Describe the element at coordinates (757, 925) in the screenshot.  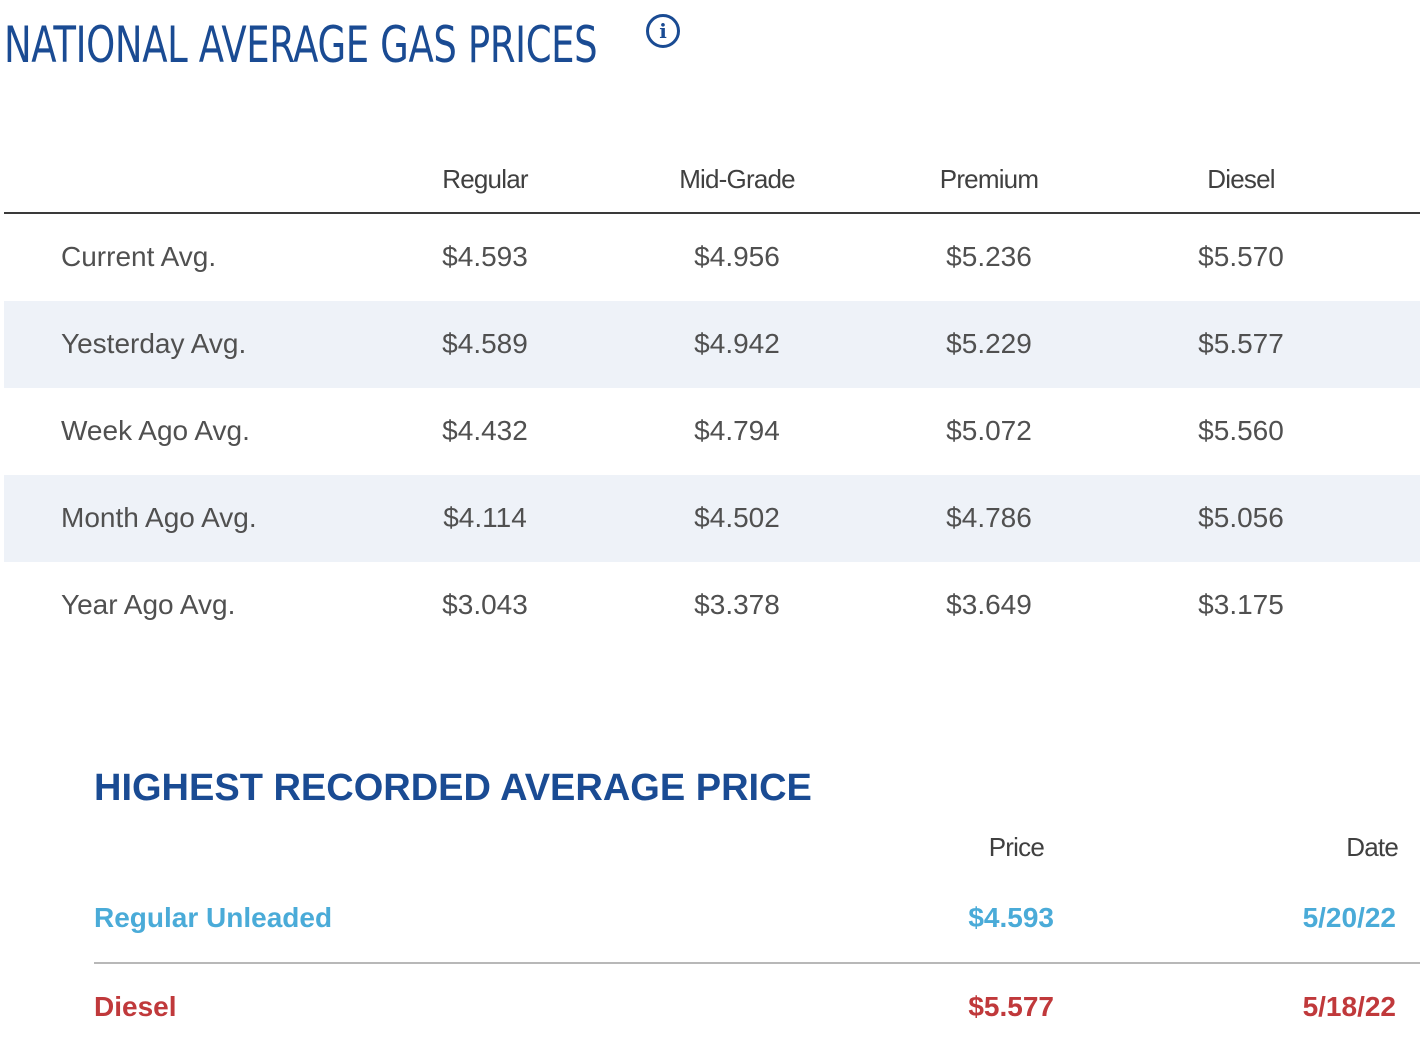
I see `record-row-regular: Regular Unleaded $4.593 5/20/22` at that location.